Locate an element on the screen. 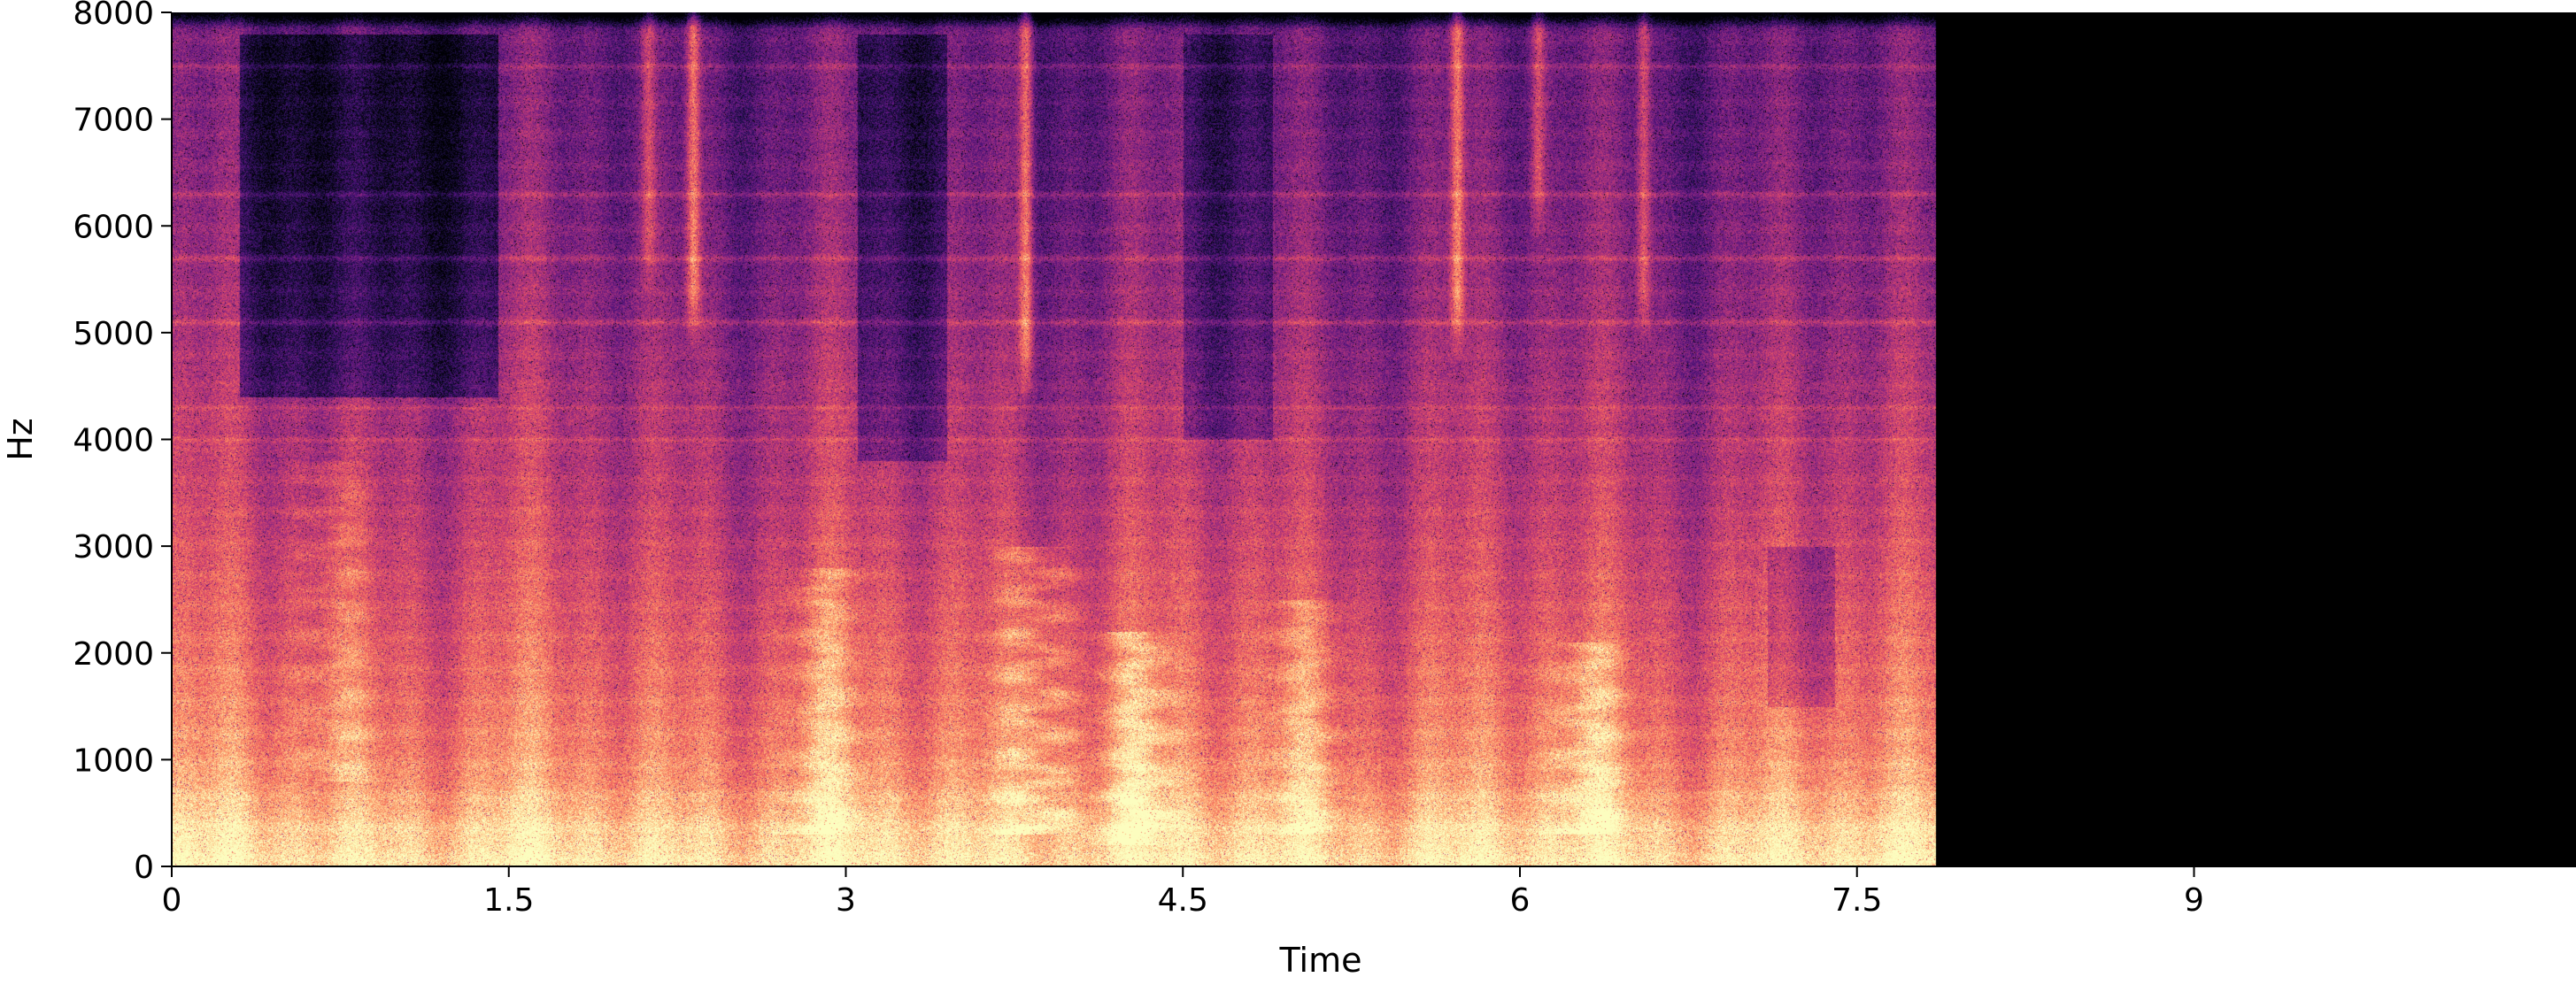 This screenshot has width=2576, height=985. y-tick-label: 5000 is located at coordinates (113, 334).